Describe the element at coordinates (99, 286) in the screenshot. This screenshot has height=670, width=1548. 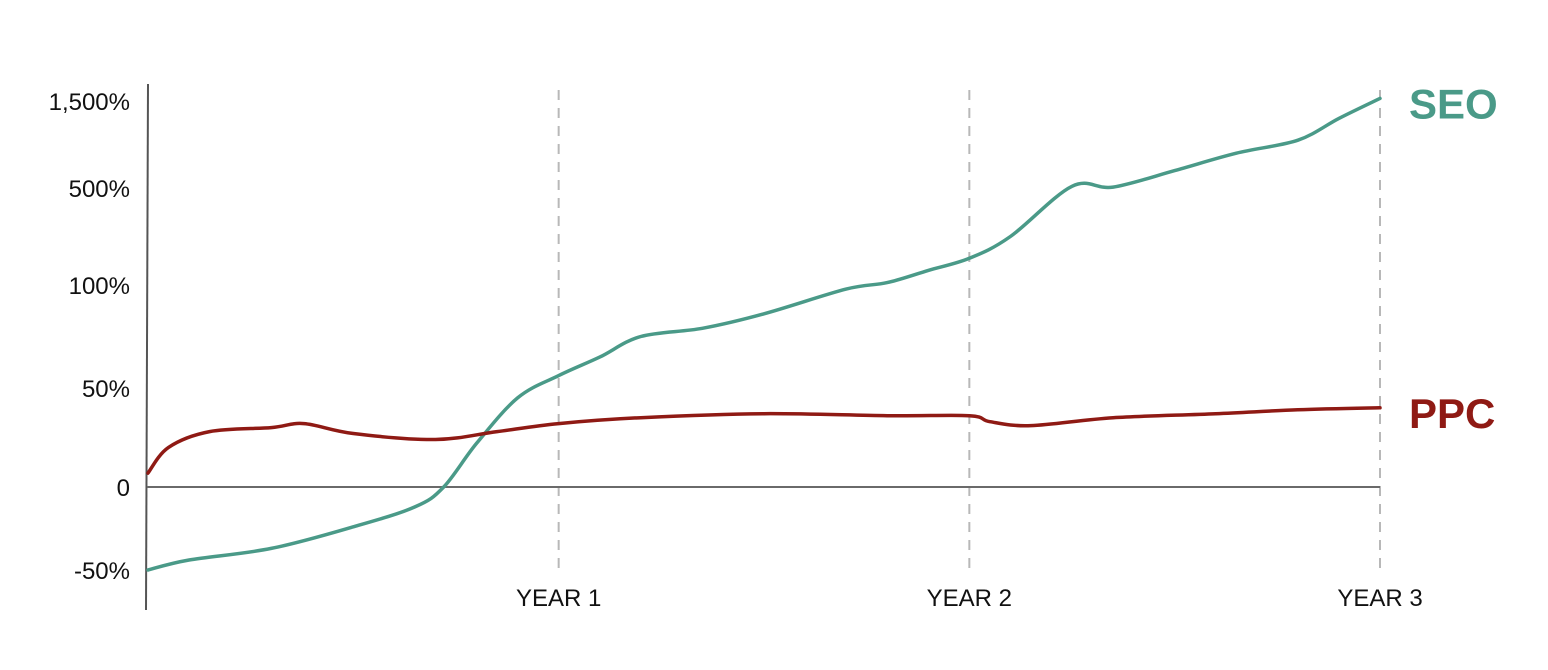
I see `y-tick-label: 100%` at that location.